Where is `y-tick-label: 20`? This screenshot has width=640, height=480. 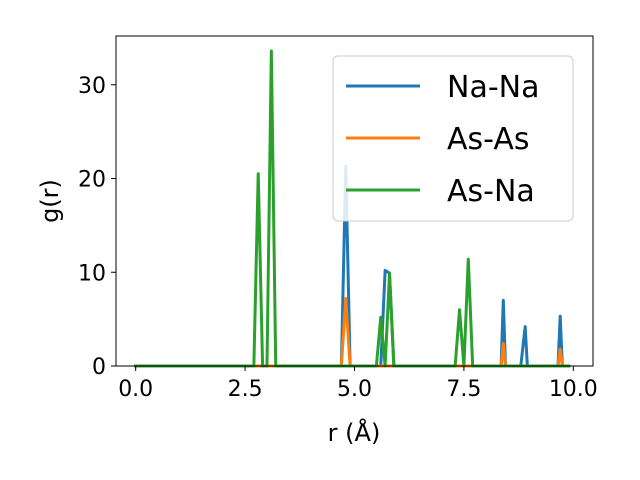 y-tick-label: 20 is located at coordinates (92, 180).